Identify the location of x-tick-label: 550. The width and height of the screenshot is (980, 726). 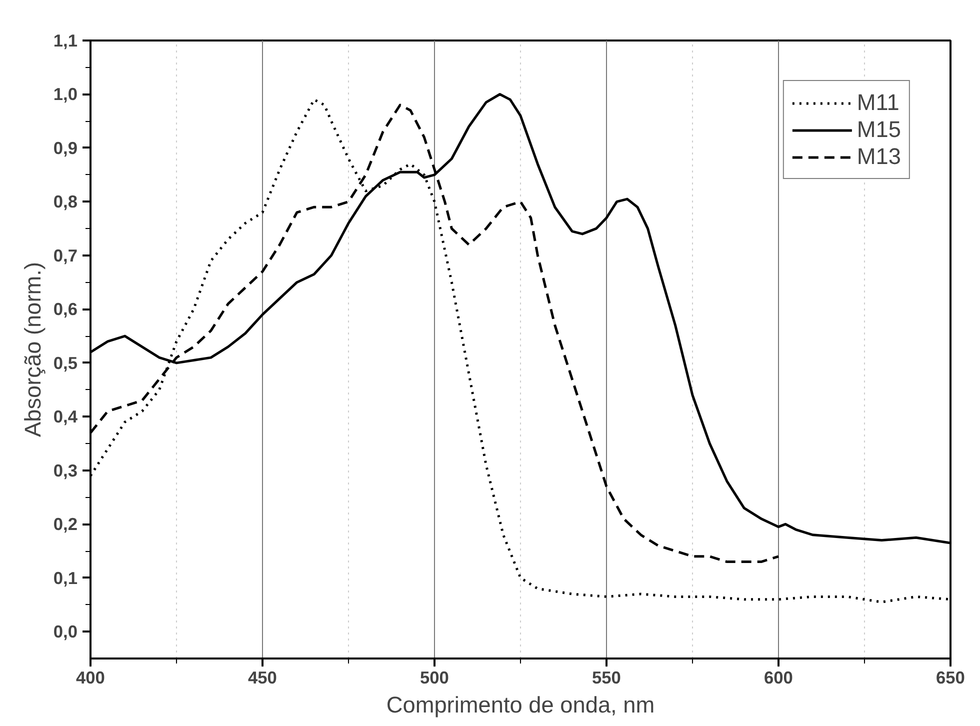
(606, 678).